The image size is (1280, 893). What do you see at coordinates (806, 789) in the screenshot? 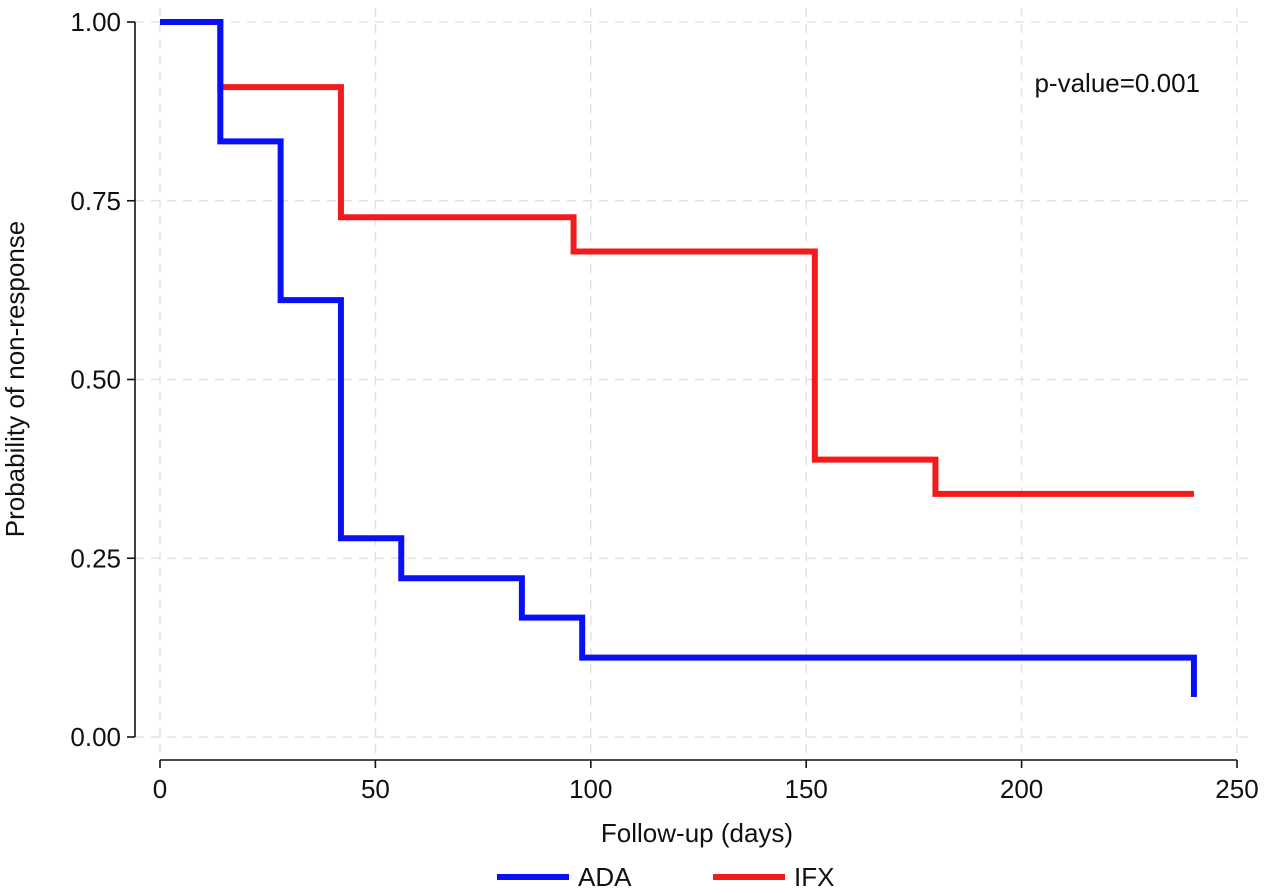
I see `x-tick-label: 150` at bounding box center [806, 789].